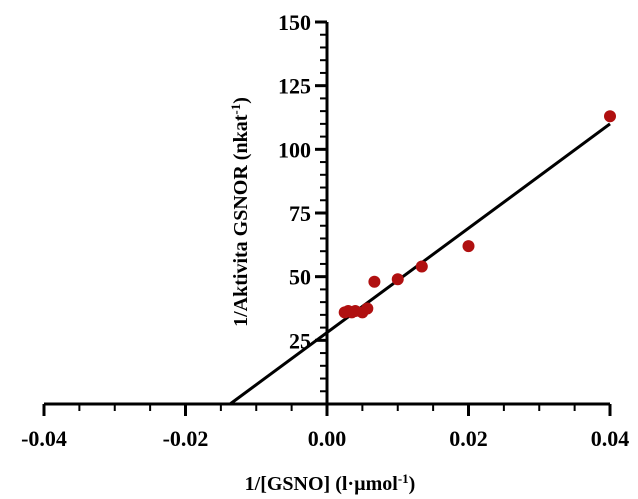 The image size is (638, 499). What do you see at coordinates (186, 438) in the screenshot?
I see `x-tick-label: -0.02` at bounding box center [186, 438].